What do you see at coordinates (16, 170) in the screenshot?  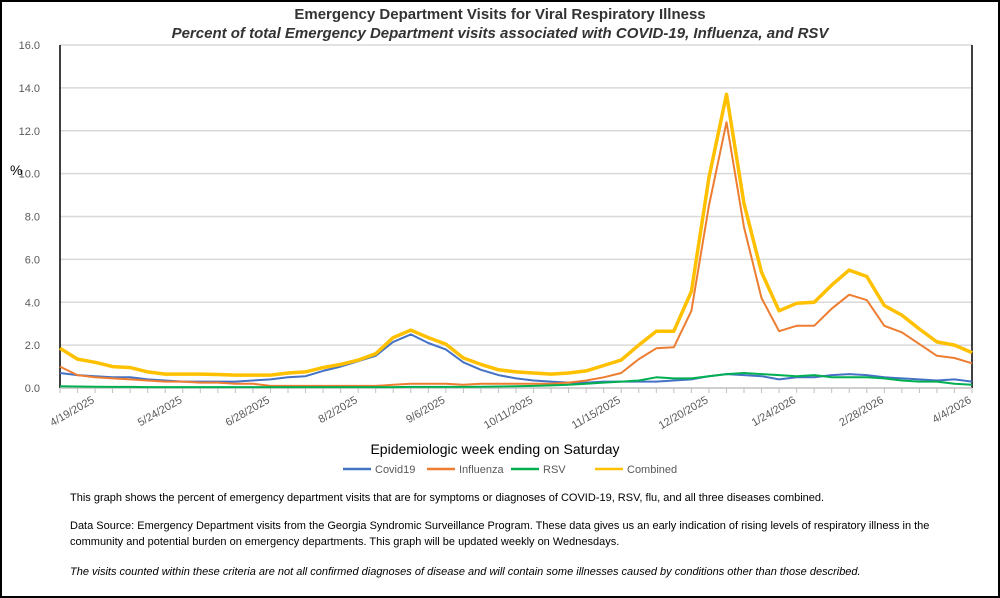 I see `y-axis-label: %` at bounding box center [16, 170].